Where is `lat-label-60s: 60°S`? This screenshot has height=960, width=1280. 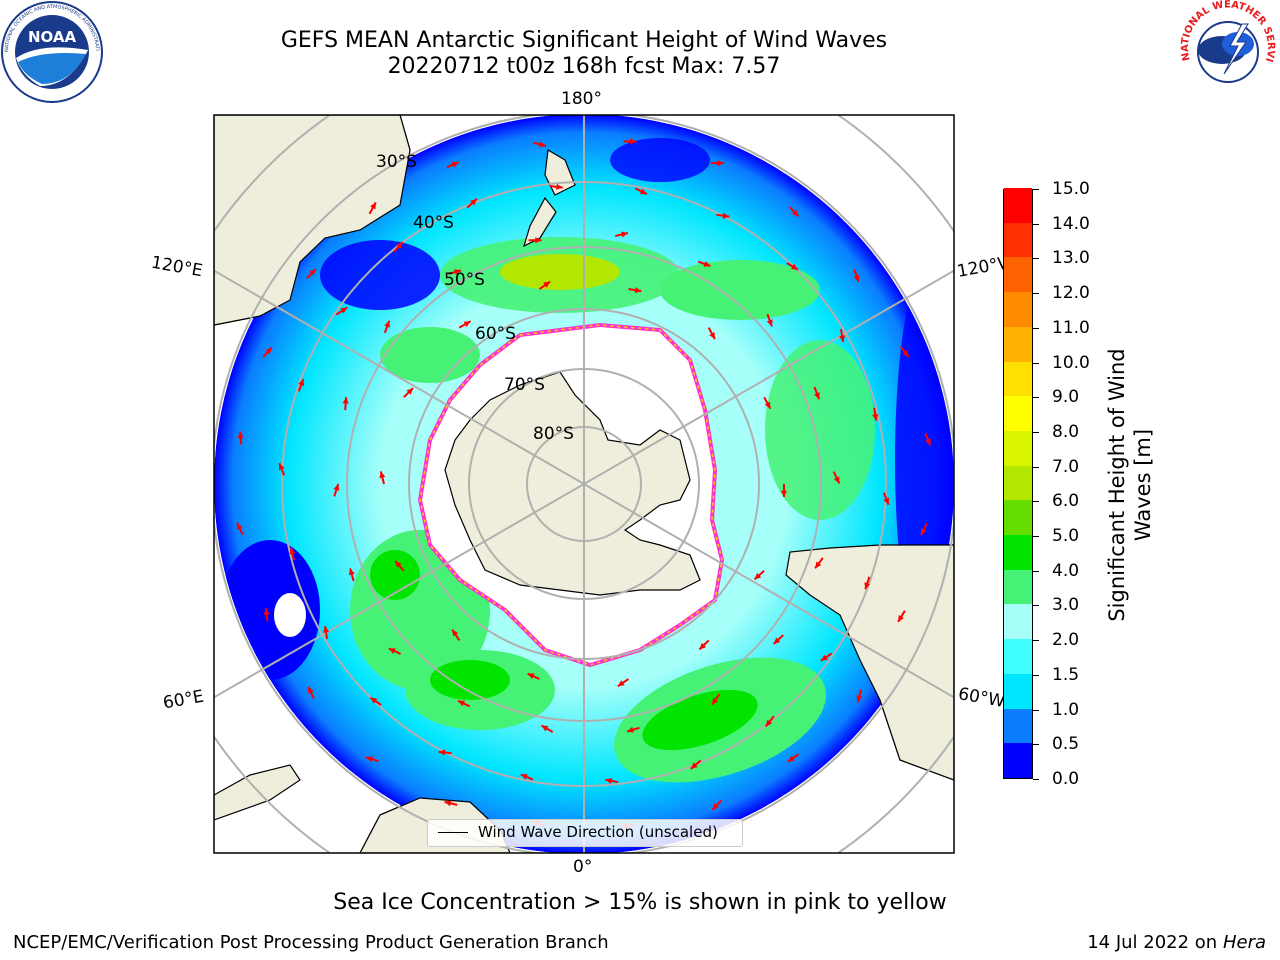 lat-label-60s: 60°S is located at coordinates (495, 334).